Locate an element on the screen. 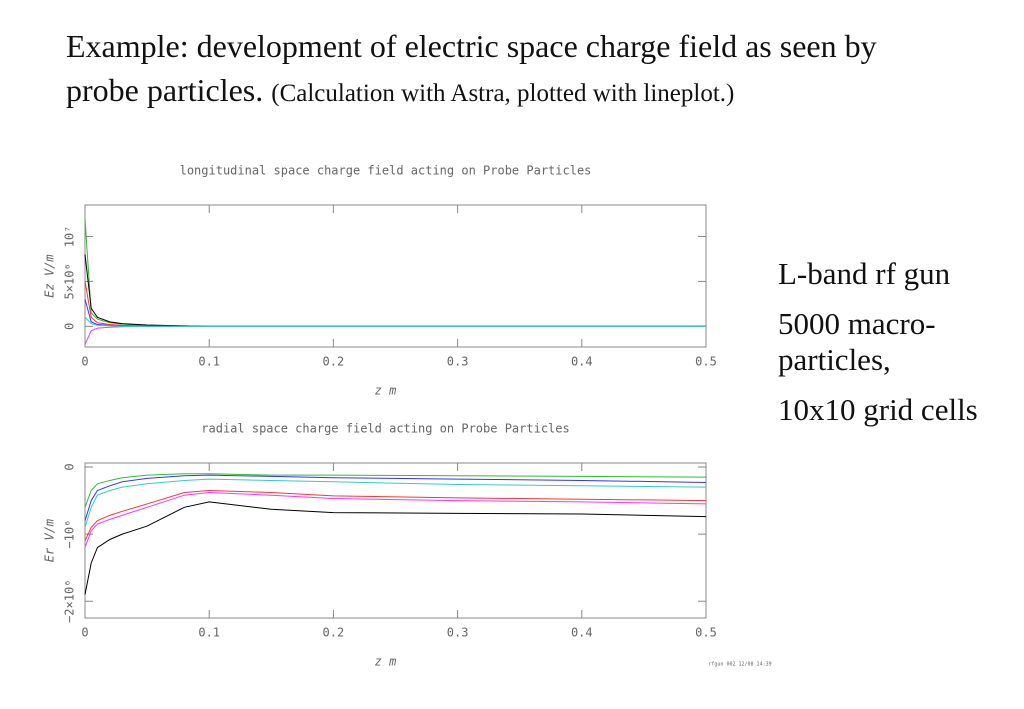 This screenshot has height=709, width=1024. note: L-band rf gun is located at coordinates (864, 273).